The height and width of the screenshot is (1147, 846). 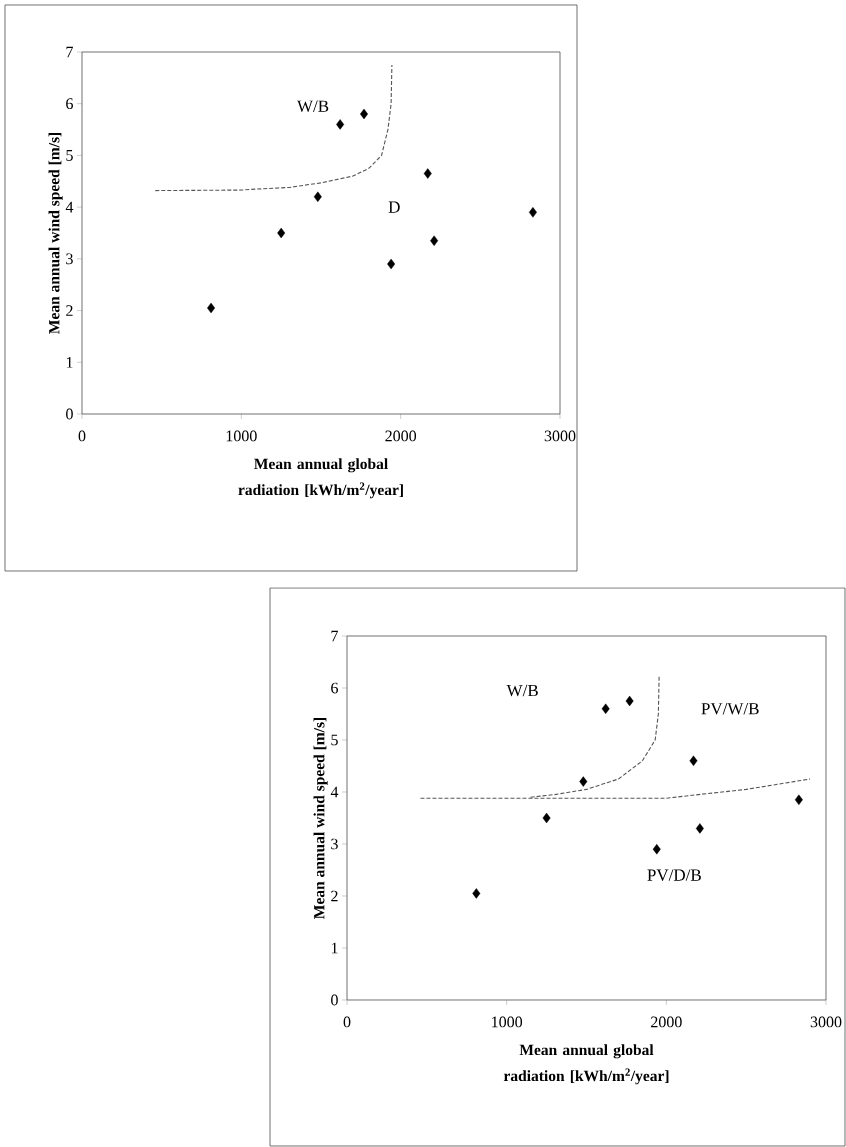 I want to click on annotation: PV/W/B, so click(x=730, y=709).